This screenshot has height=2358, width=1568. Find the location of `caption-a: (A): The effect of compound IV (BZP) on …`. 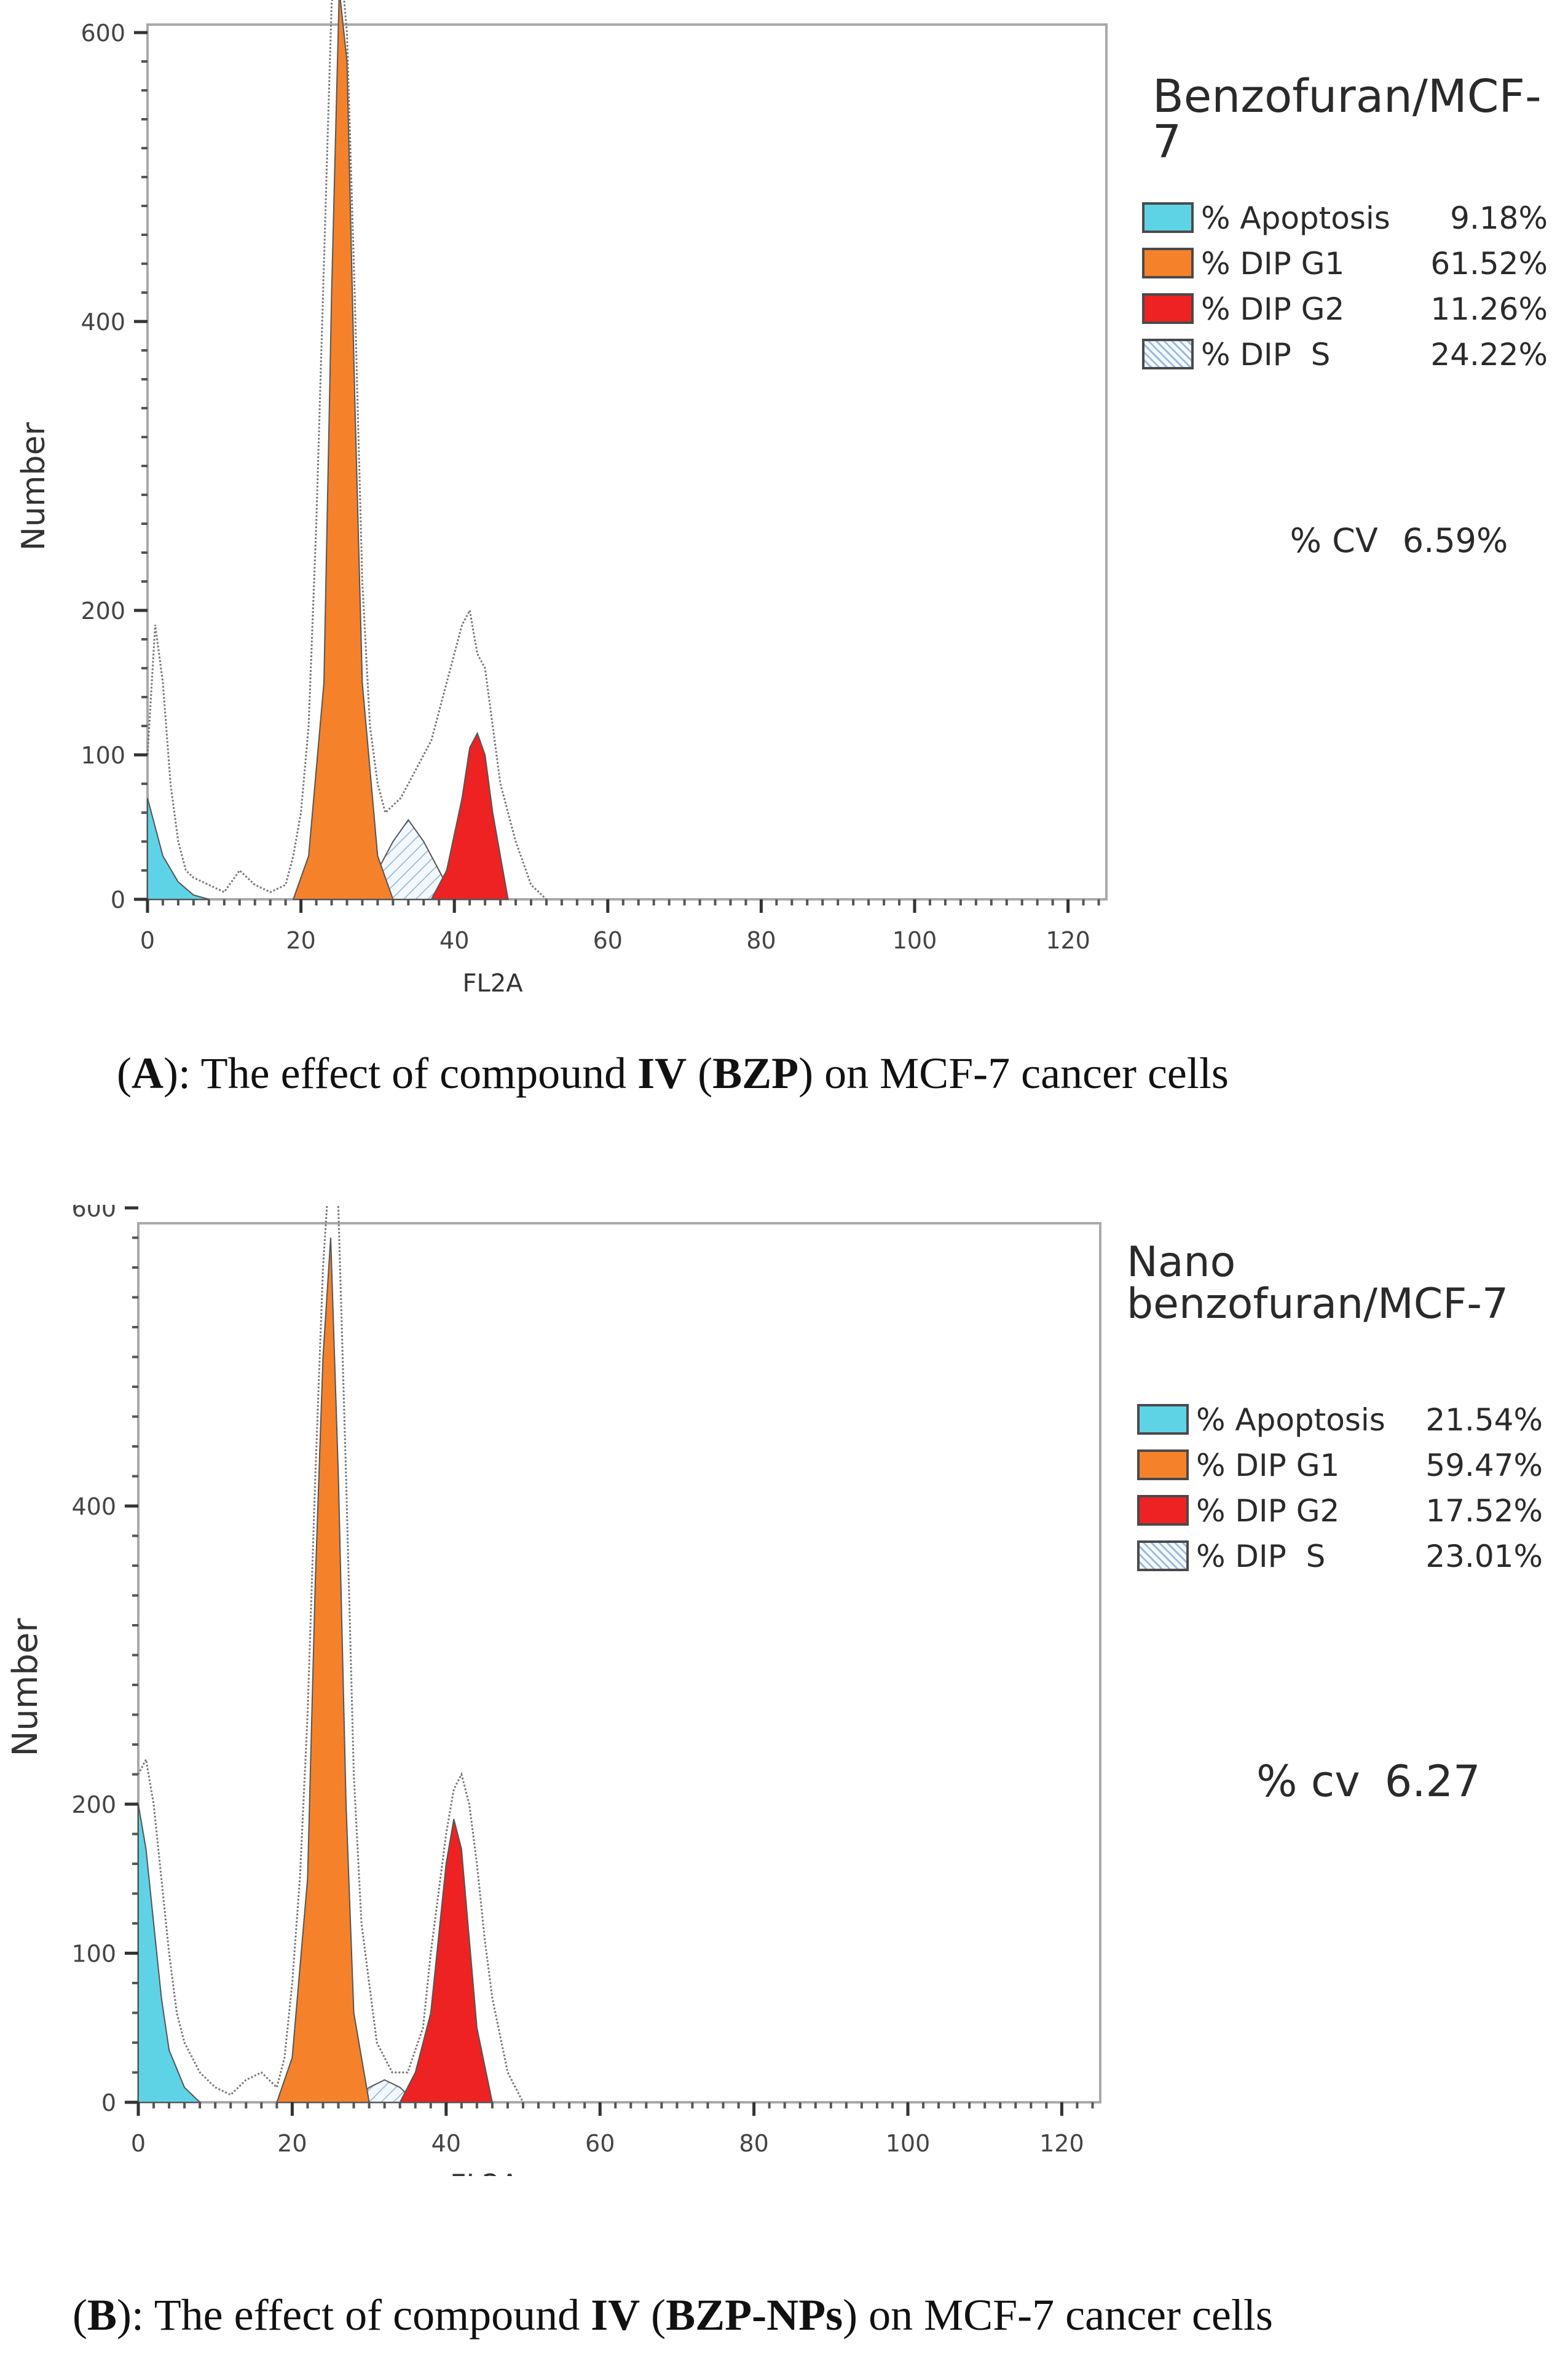

caption-a: (A): The effect of compound IV (BZP) on … is located at coordinates (673, 1073).